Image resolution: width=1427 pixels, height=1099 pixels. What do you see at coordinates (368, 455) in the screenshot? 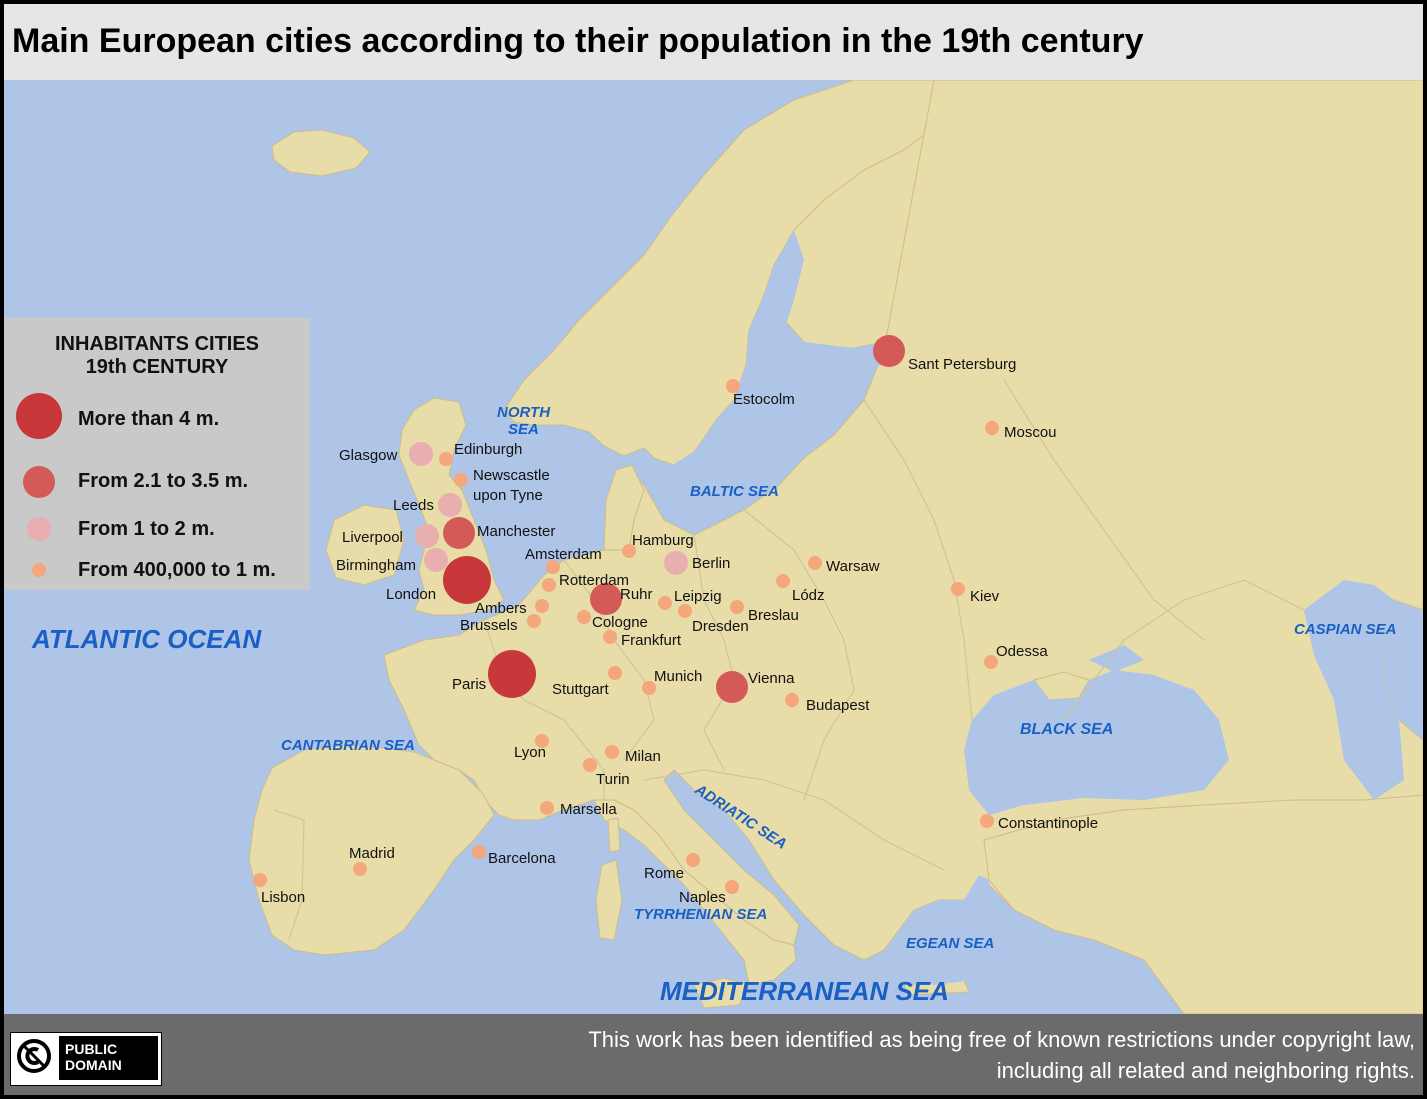
I see `city-label-glasgow: Glasgow` at bounding box center [368, 455].